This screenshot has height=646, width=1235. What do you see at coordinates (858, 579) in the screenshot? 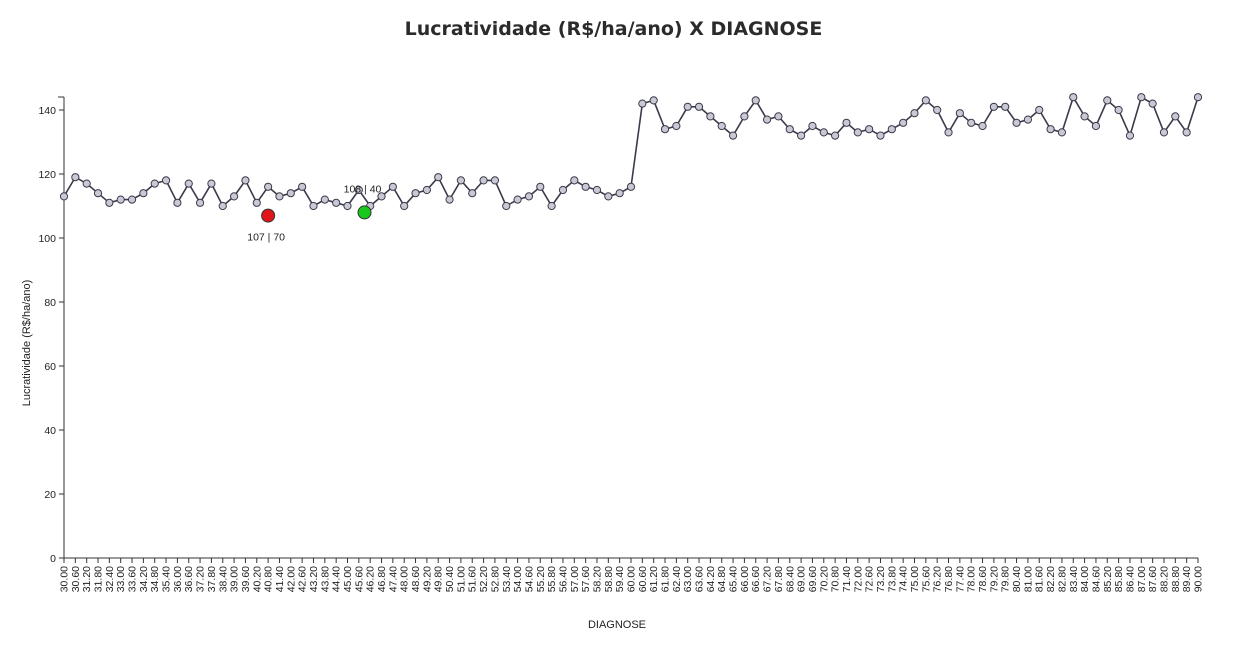
I see `x-tick-label: 72.00` at bounding box center [858, 579].